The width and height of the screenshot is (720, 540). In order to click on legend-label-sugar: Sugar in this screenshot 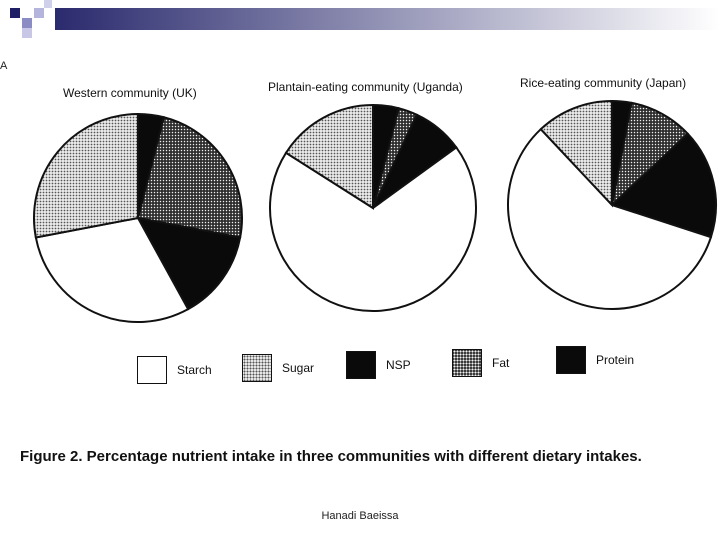, I will do `click(298, 368)`.